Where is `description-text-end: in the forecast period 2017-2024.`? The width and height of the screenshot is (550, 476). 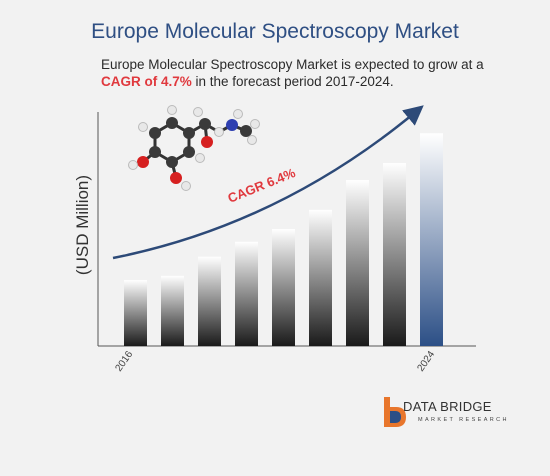 description-text-end: in the forecast period 2017-2024. is located at coordinates (292, 81).